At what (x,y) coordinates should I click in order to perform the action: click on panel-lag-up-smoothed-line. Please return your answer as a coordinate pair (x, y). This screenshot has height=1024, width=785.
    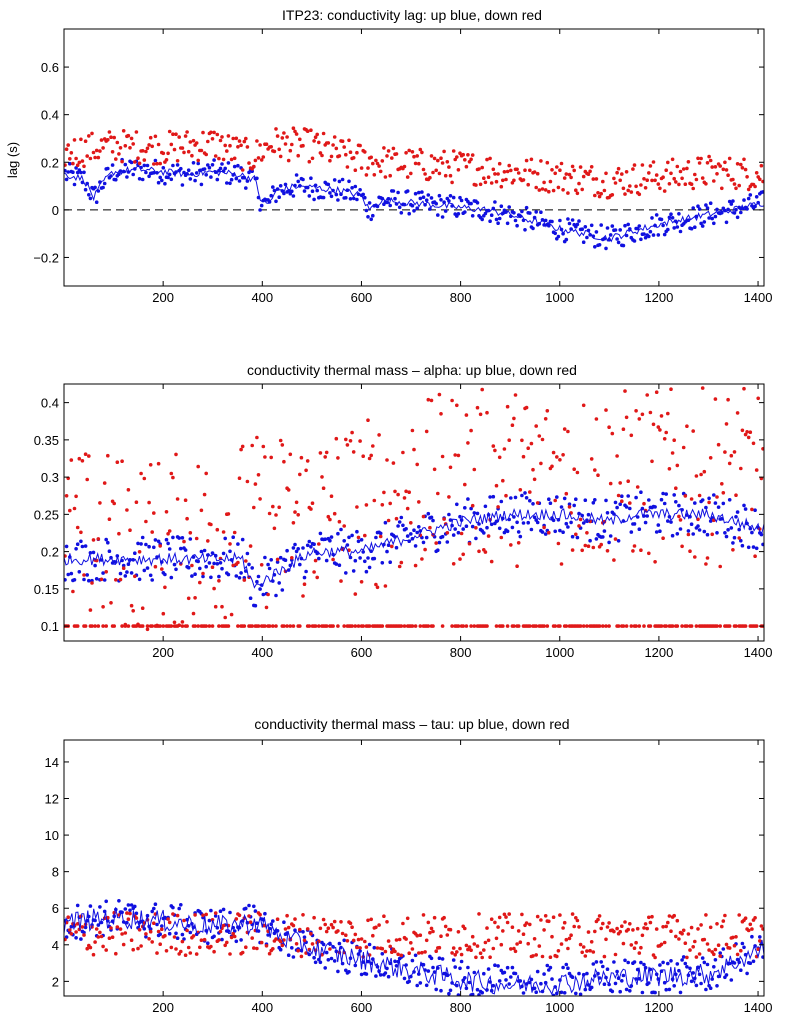
    Looking at the image, I should click on (414, 204).